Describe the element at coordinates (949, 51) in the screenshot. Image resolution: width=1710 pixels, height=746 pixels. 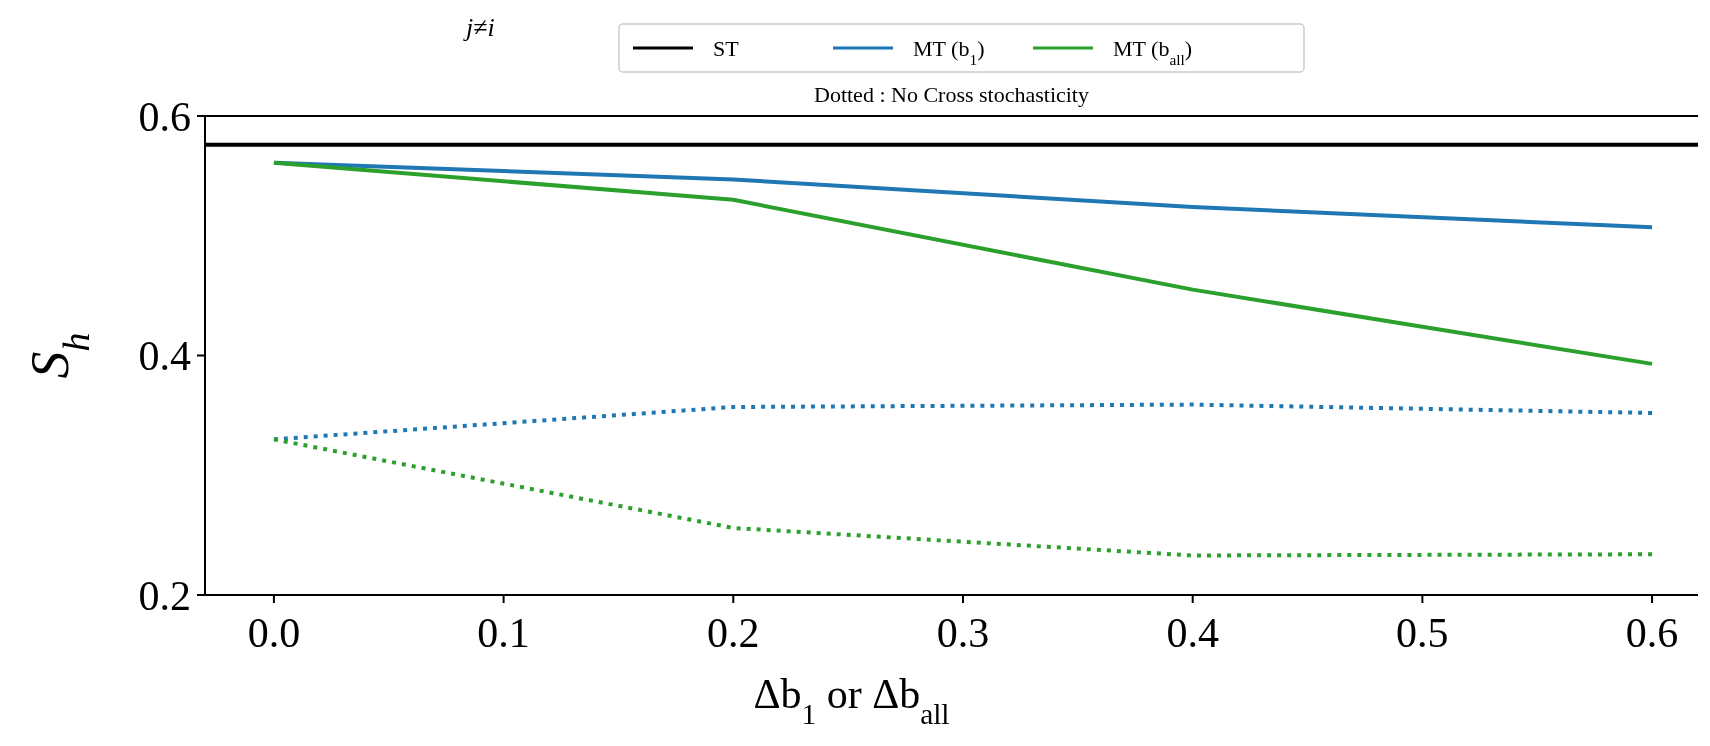
I see `legend-label: MT (b$_{1}$)` at that location.